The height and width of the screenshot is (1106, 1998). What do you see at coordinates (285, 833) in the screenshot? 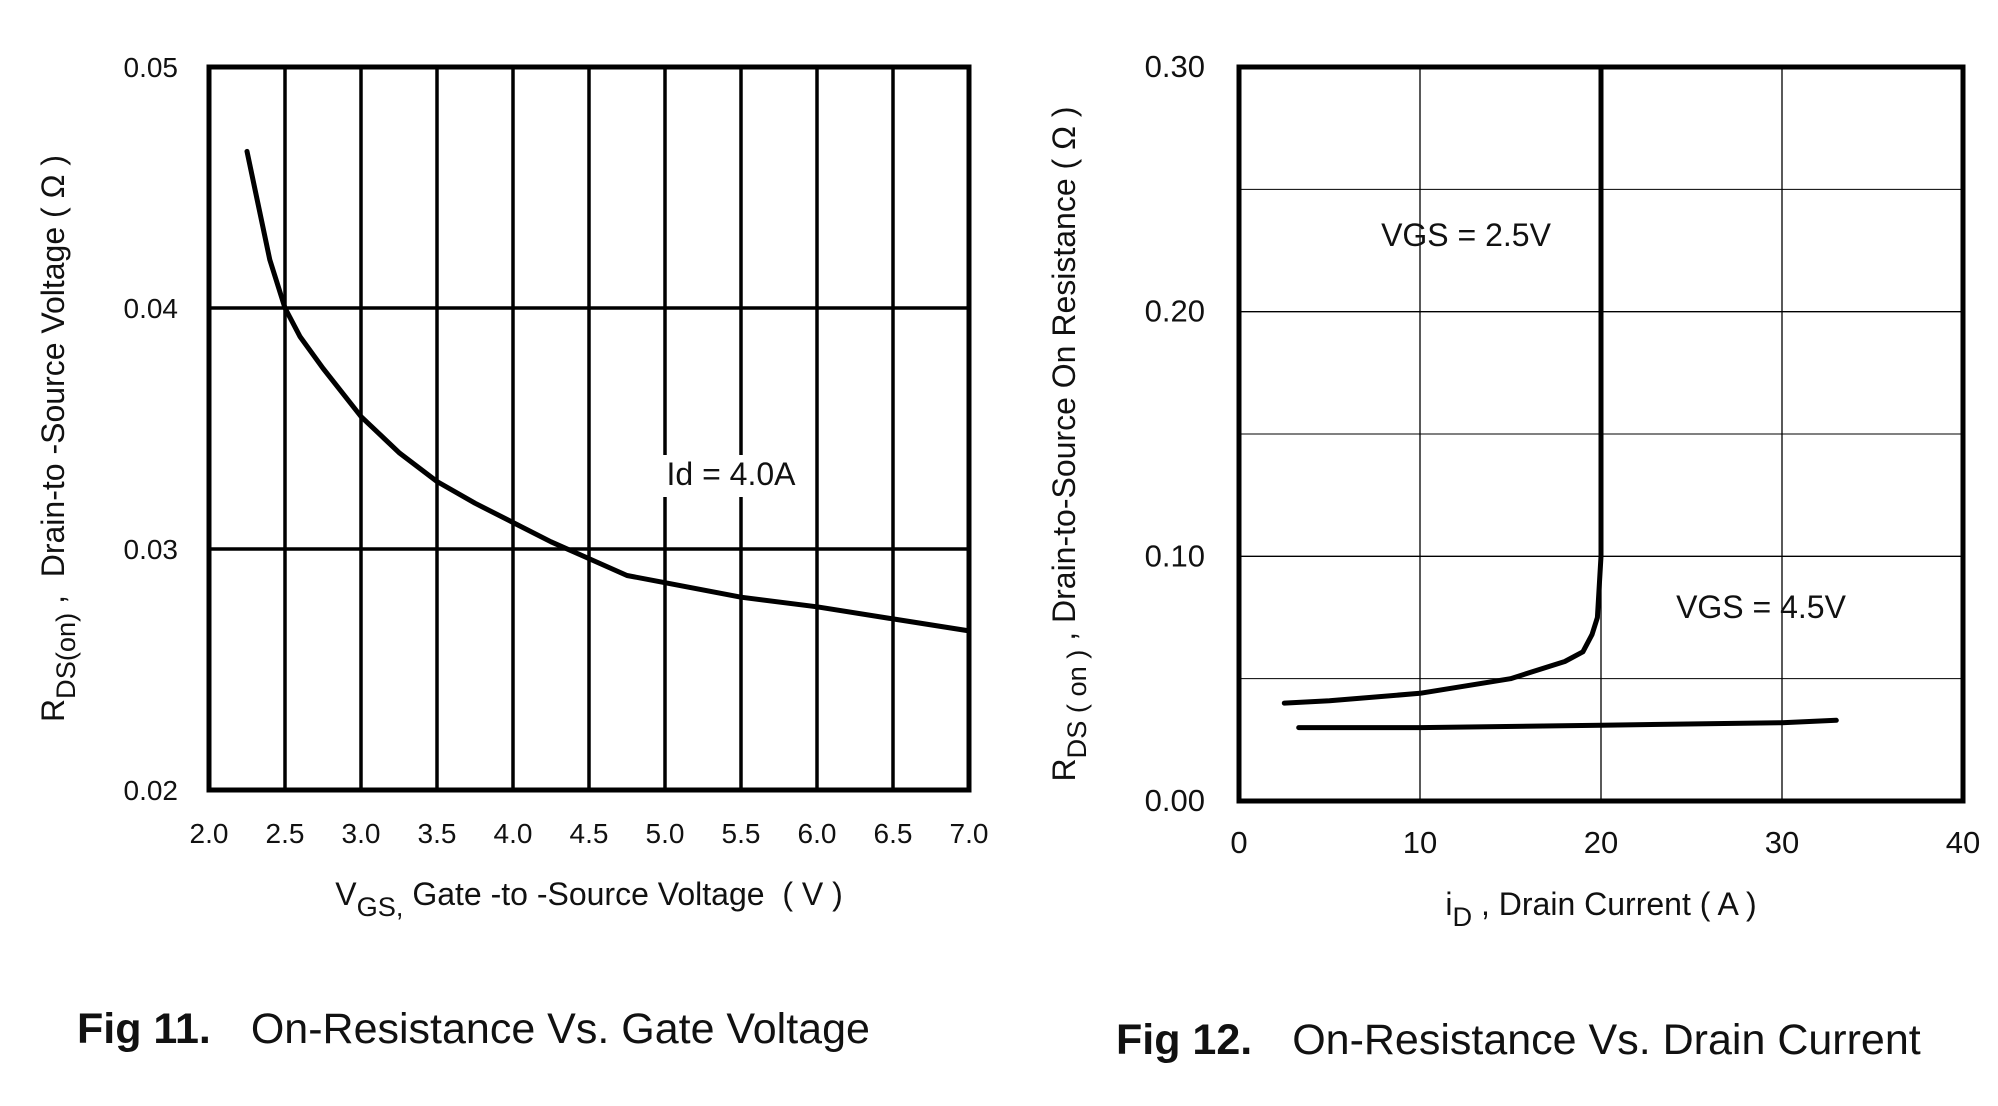
I see `x-tick-label: 2.5` at bounding box center [285, 833].